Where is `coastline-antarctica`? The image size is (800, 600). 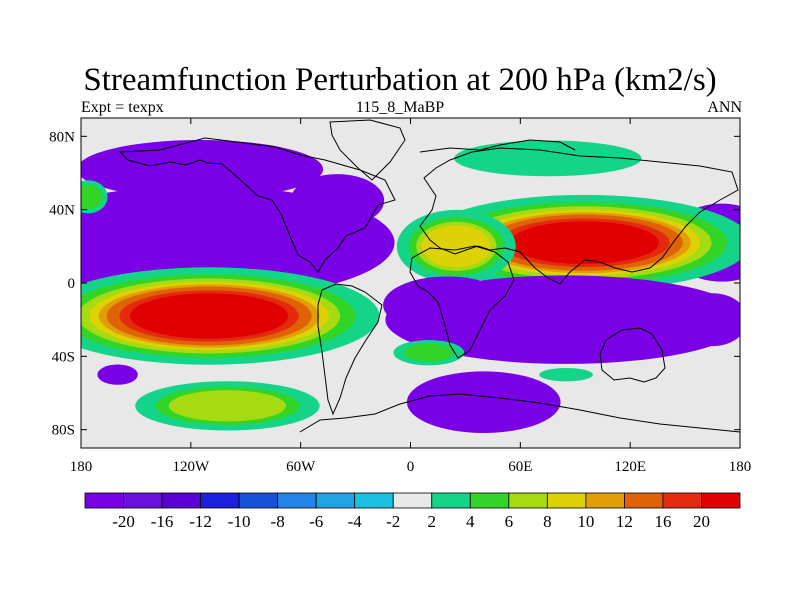
coastline-antarctica is located at coordinates (519, 413).